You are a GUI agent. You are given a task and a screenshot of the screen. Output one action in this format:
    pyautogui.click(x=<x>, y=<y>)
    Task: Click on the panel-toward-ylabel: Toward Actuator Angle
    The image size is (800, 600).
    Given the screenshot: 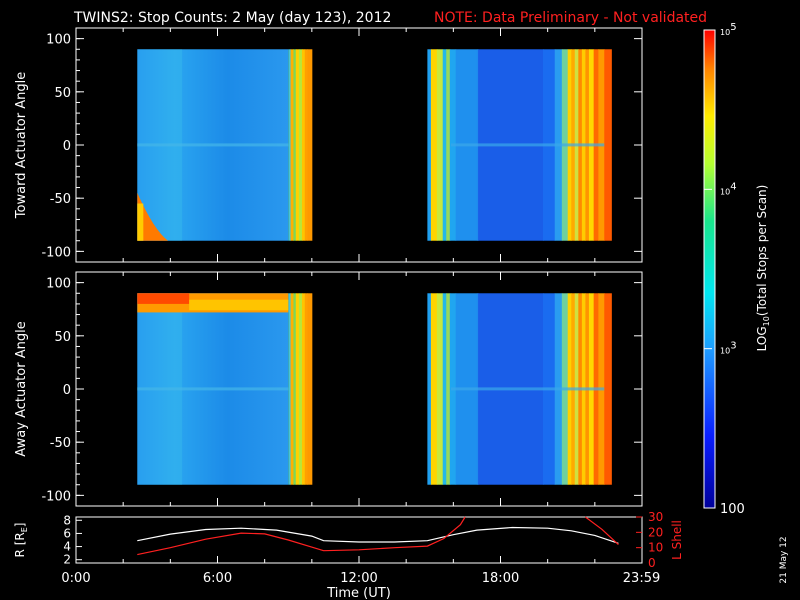 What is the action you would take?
    pyautogui.click(x=21, y=145)
    